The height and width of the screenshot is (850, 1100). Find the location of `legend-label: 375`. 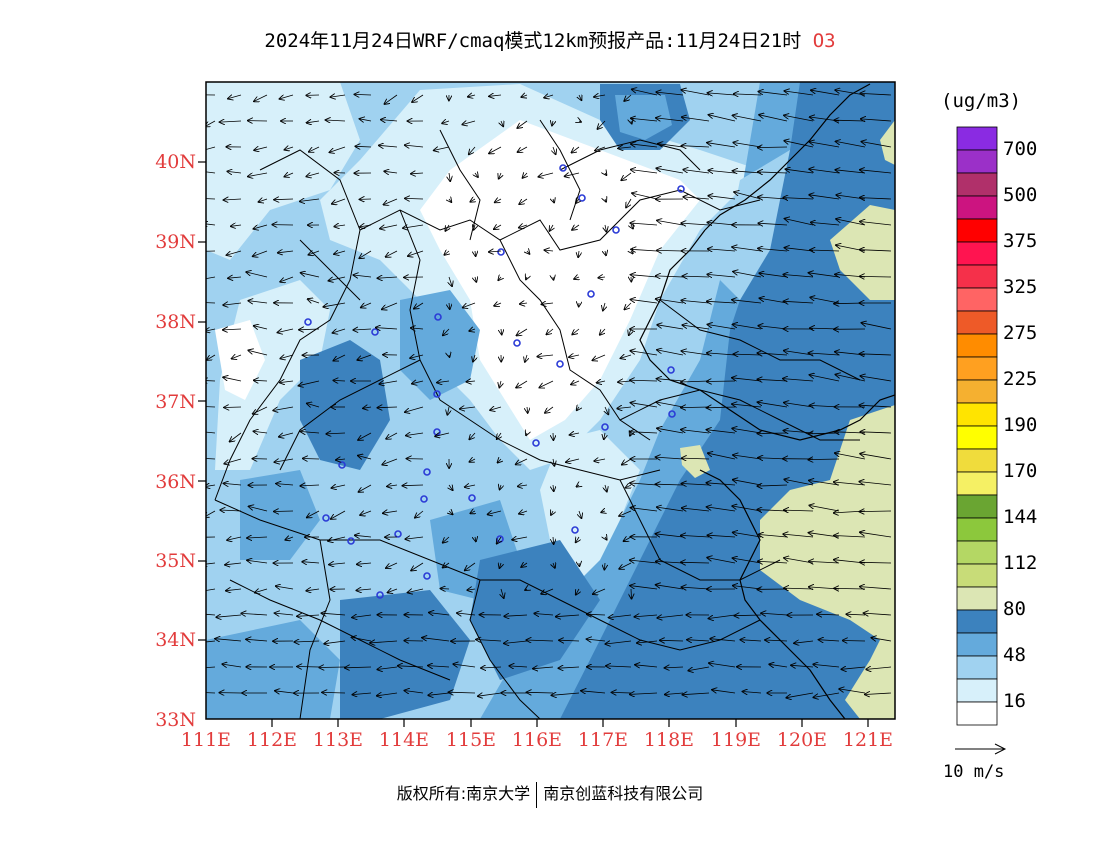

legend-label: 375 is located at coordinates (1020, 241).